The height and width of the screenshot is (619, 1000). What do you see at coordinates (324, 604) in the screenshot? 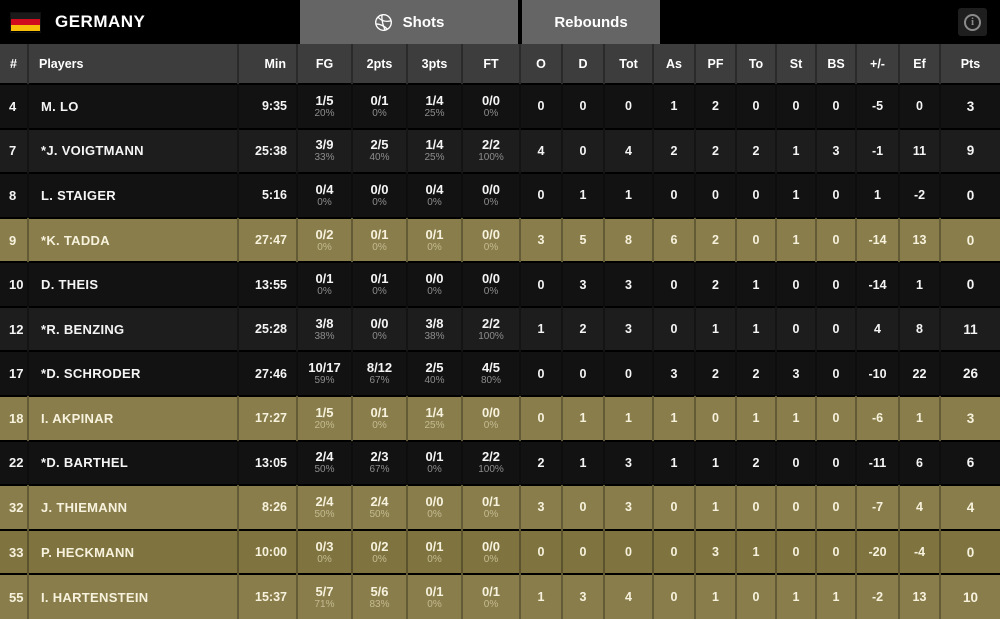
I see `fg-percent: 71%` at bounding box center [324, 604].